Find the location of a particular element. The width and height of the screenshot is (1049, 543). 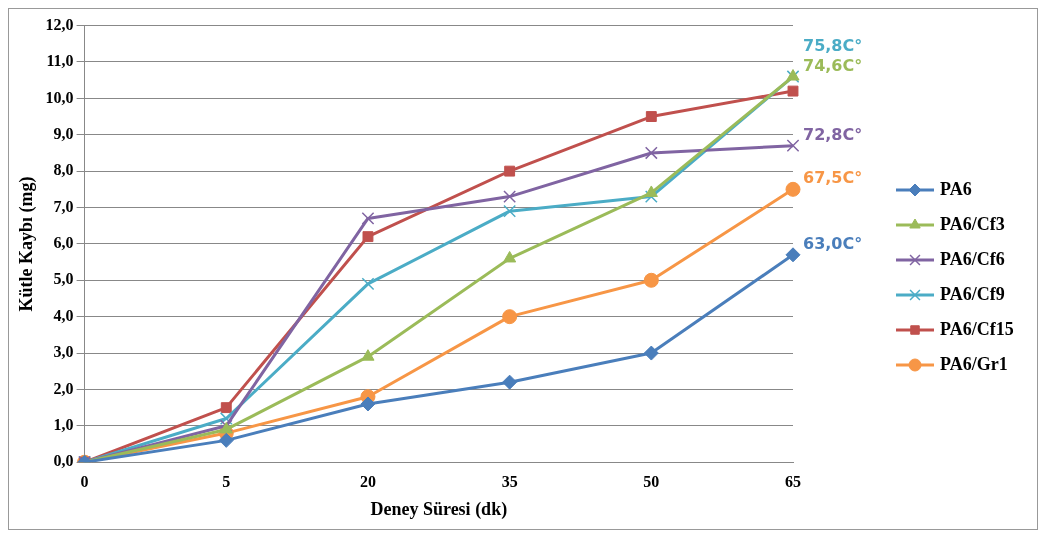

y-tick-label: 1,0 is located at coordinates (63, 424).